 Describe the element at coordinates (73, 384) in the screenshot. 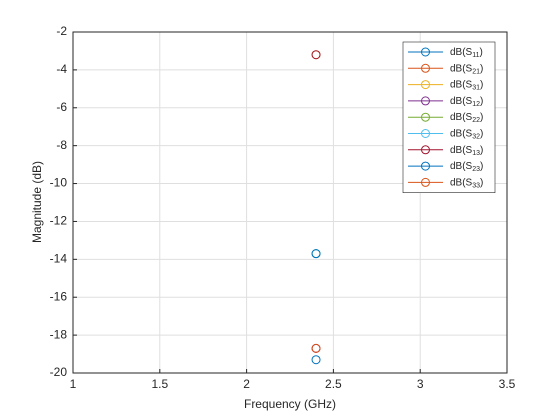

I see `x-tick-label: 1` at that location.